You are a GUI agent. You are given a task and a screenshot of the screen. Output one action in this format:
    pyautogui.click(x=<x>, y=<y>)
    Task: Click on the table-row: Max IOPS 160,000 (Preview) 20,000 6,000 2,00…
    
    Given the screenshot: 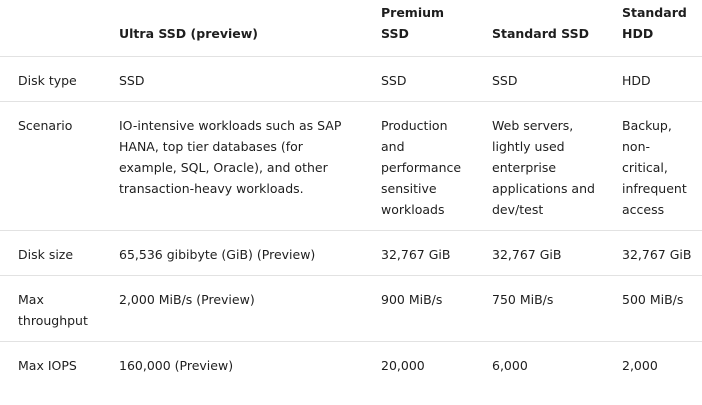 What is the action you would take?
    pyautogui.click(x=351, y=363)
    